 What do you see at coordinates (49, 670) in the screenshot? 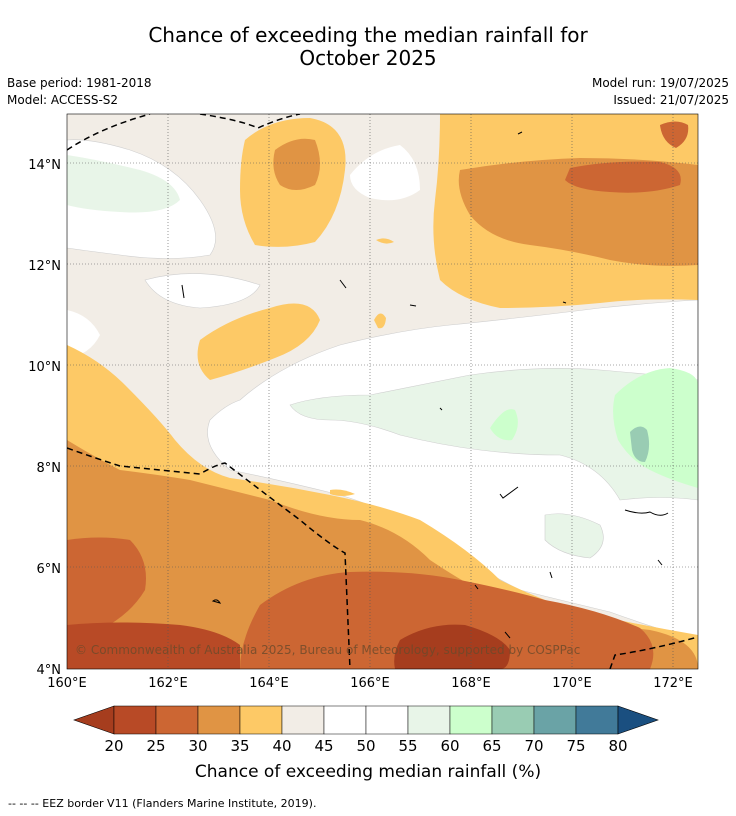
I see `lat-tick-label: 4°N` at bounding box center [49, 670].